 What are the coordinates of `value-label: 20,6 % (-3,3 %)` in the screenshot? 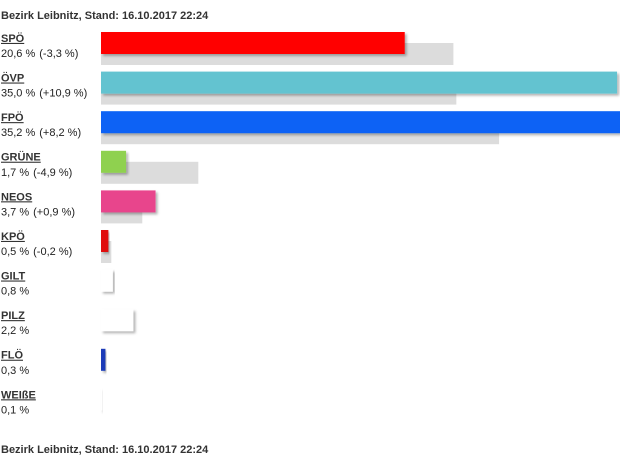 It's located at (39, 54).